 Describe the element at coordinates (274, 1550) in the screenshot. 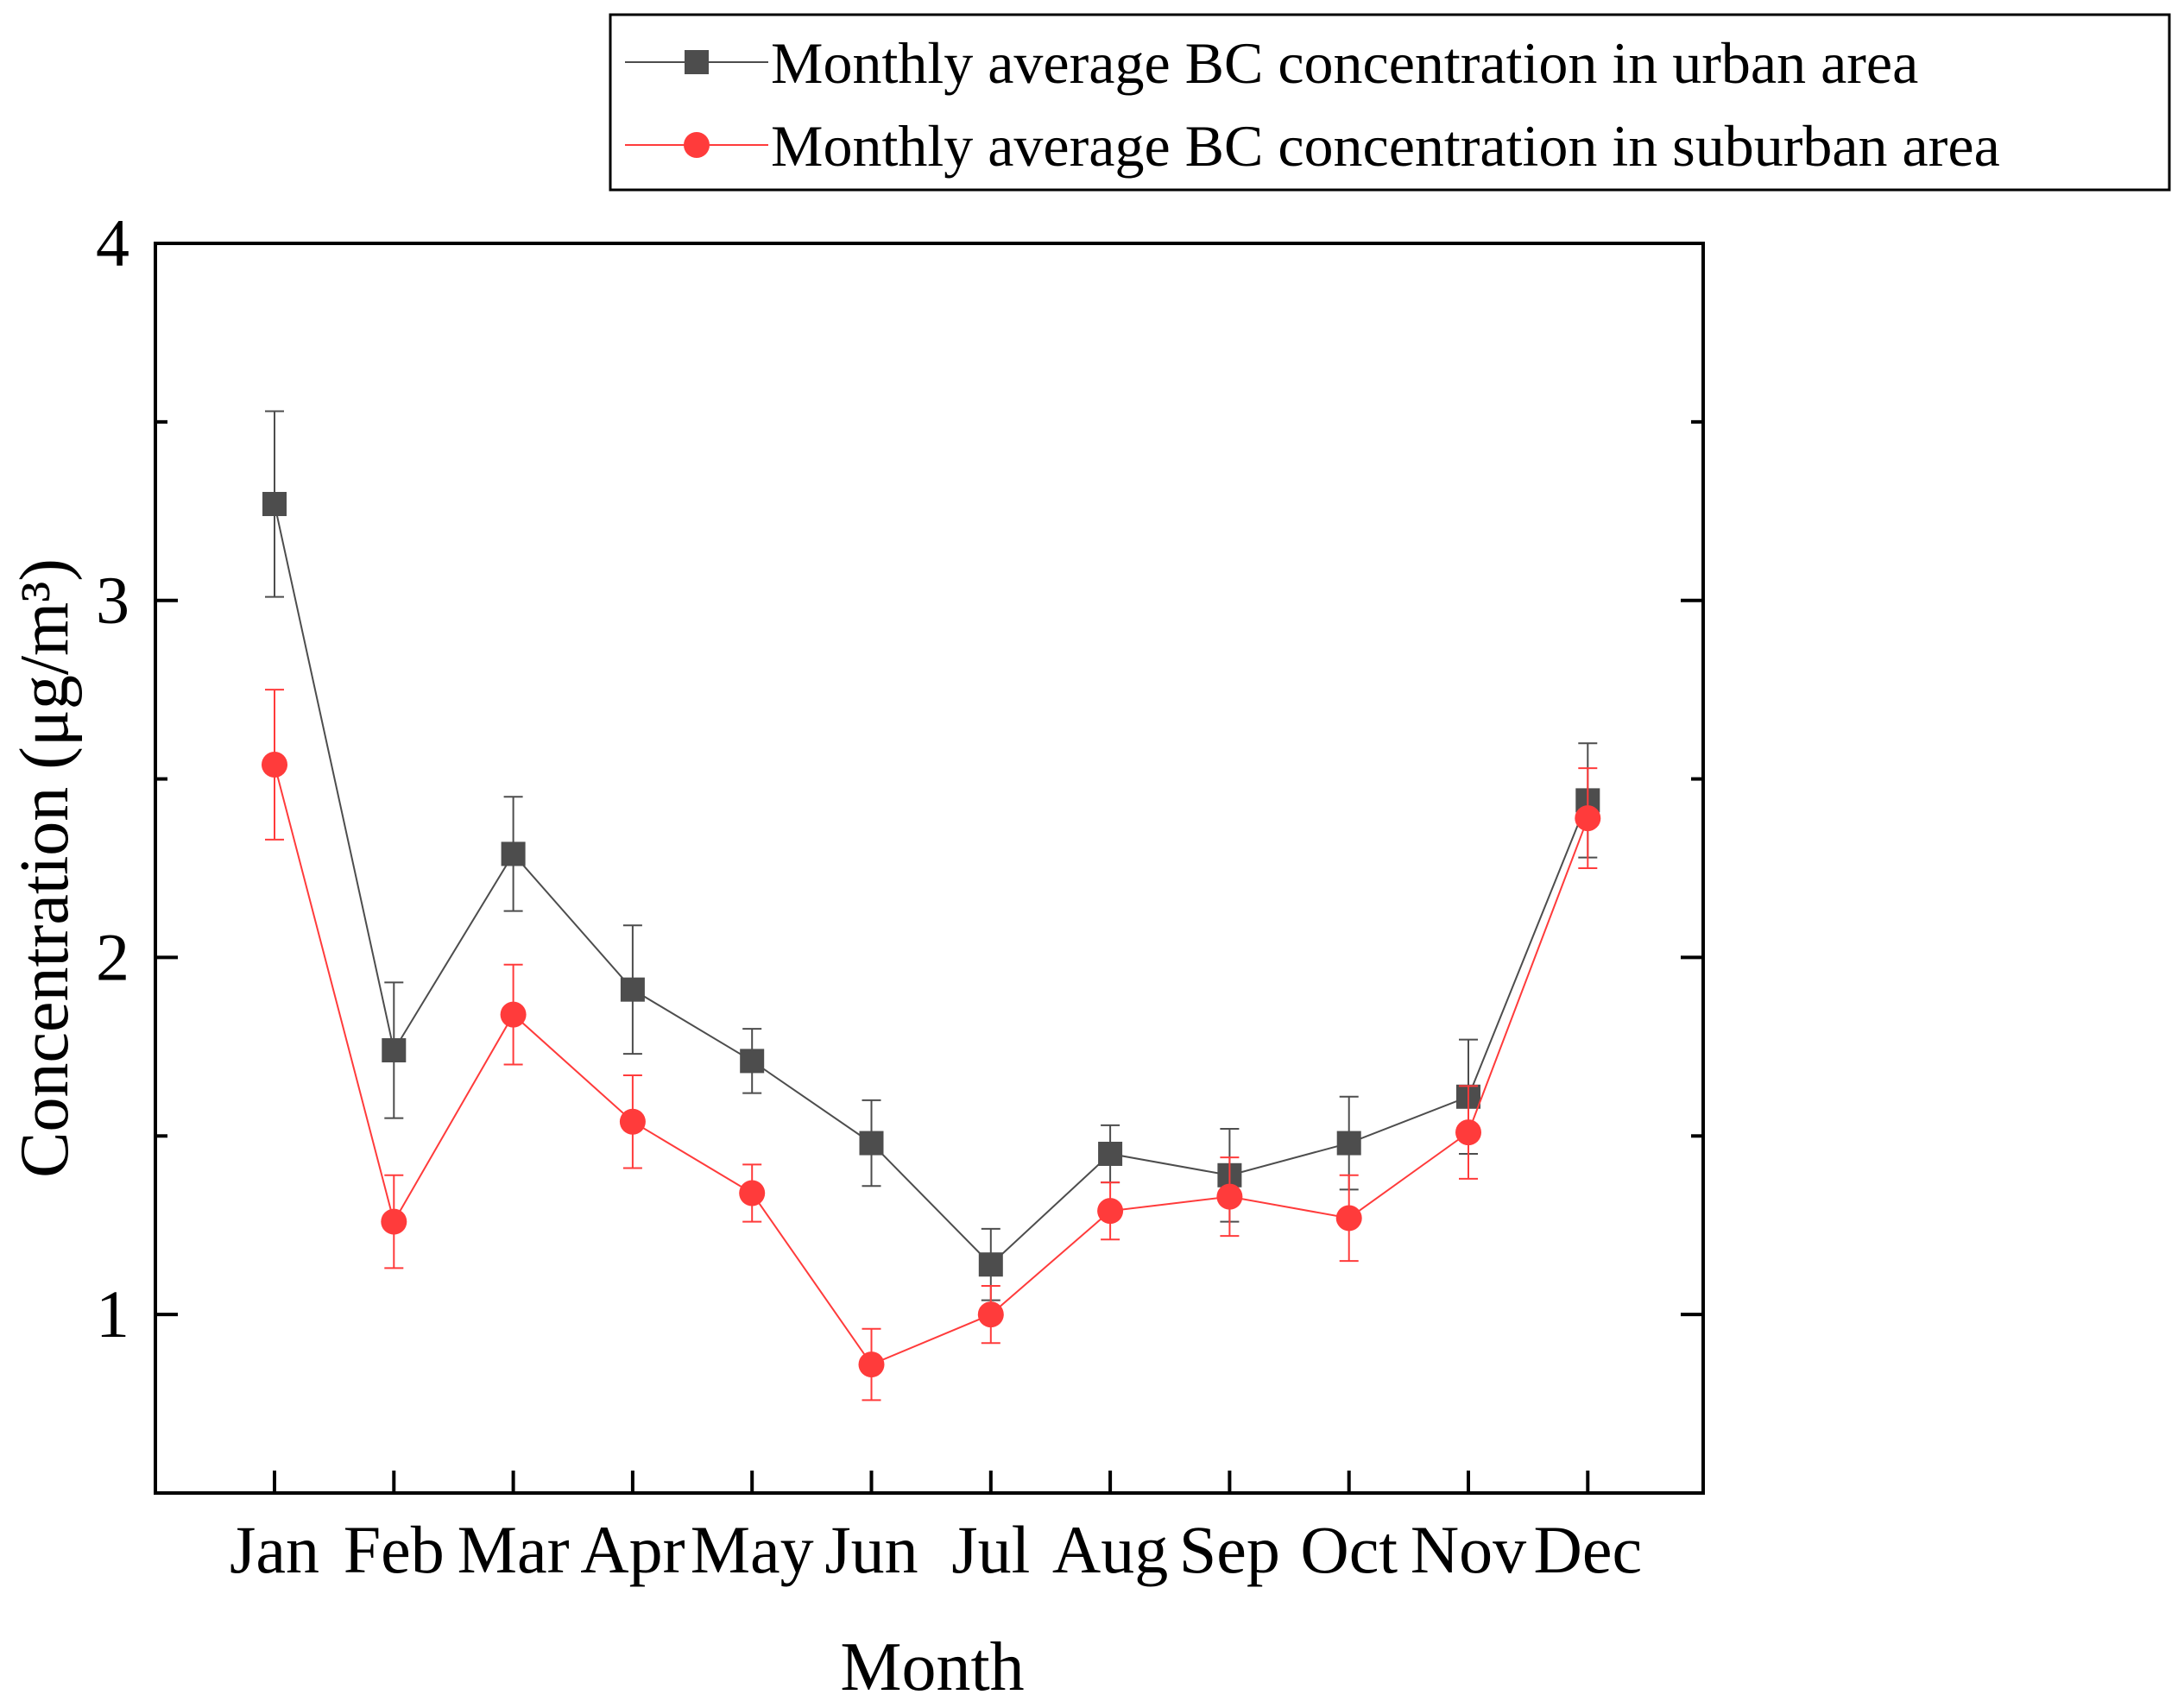

I see `x-tick-label: Jan` at that location.